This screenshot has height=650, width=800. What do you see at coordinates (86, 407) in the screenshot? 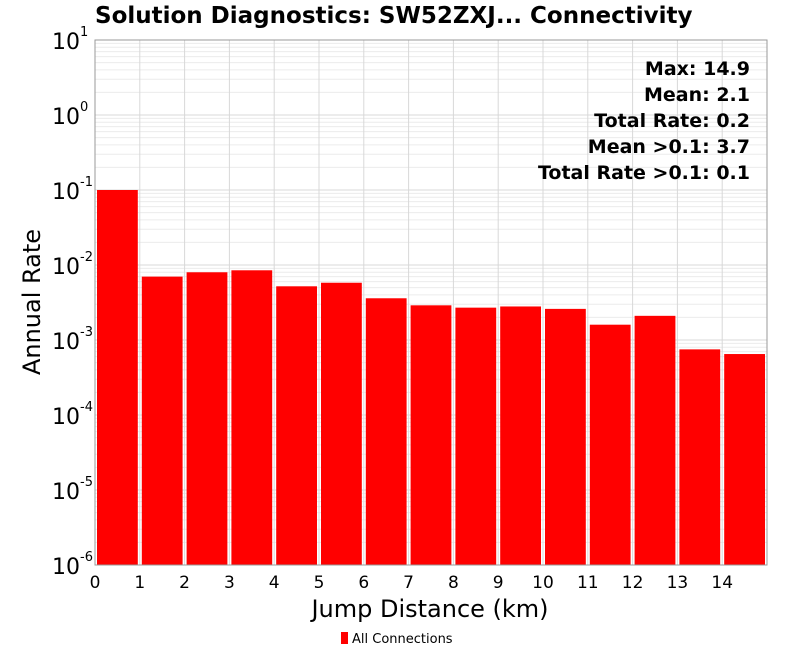
I see `y-tick-exponent: -4` at bounding box center [86, 407].